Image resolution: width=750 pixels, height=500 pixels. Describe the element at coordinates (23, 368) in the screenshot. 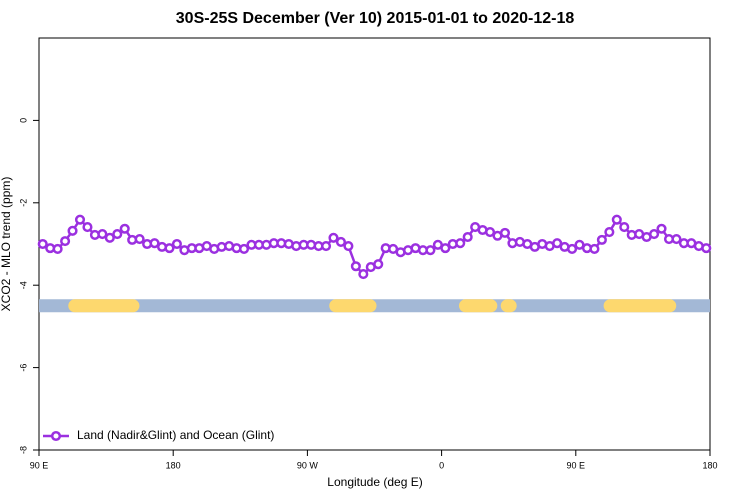

I see `y-tick-label: -6` at that location.